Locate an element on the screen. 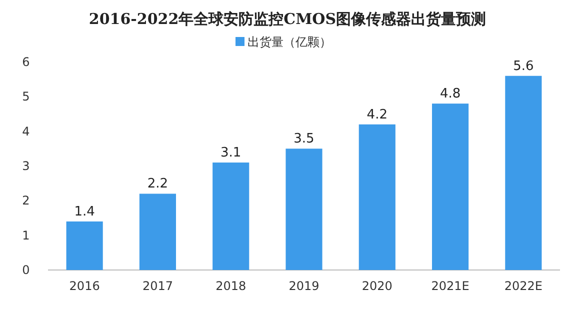 The height and width of the screenshot is (326, 575). legend-label: 出货量（亿颗） is located at coordinates (290, 42).